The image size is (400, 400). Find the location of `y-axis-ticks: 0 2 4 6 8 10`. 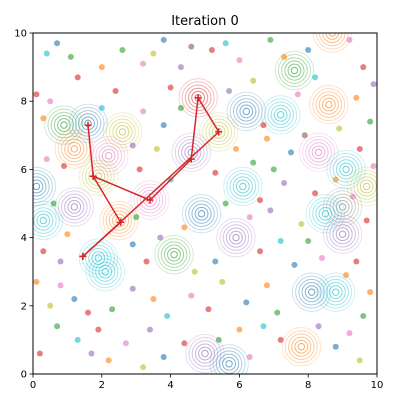

y-axis-ticks: 0 2 4 6 8 10 is located at coordinates (23, 205).